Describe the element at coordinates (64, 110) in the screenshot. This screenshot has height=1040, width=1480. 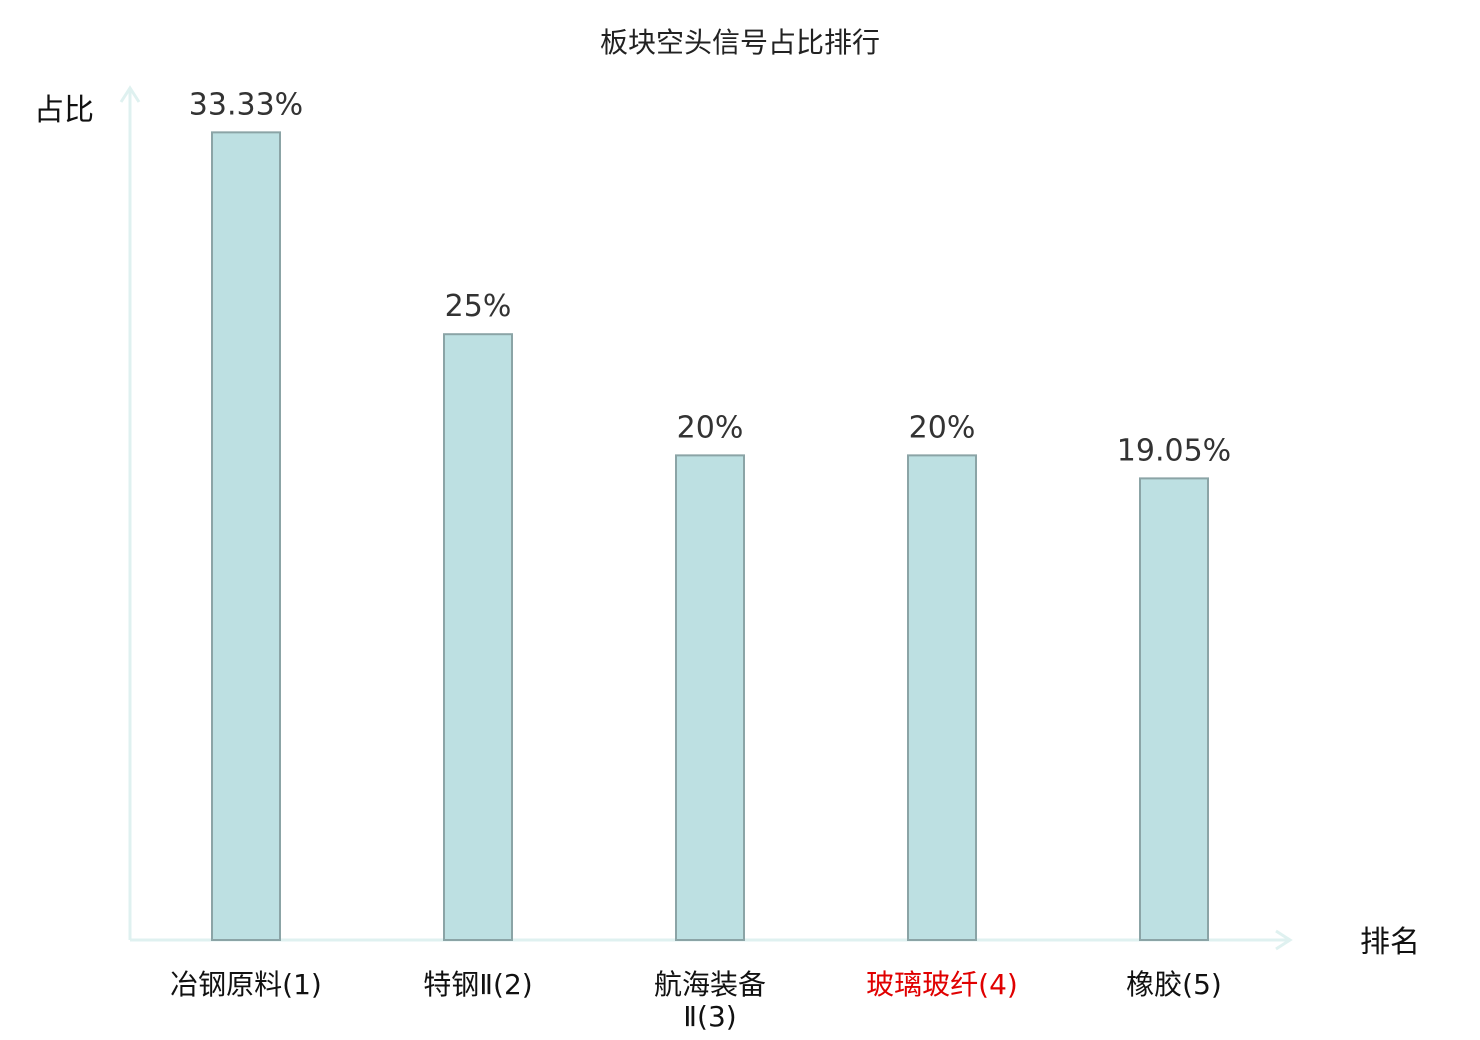
I see `y-axis-label: 占比` at that location.